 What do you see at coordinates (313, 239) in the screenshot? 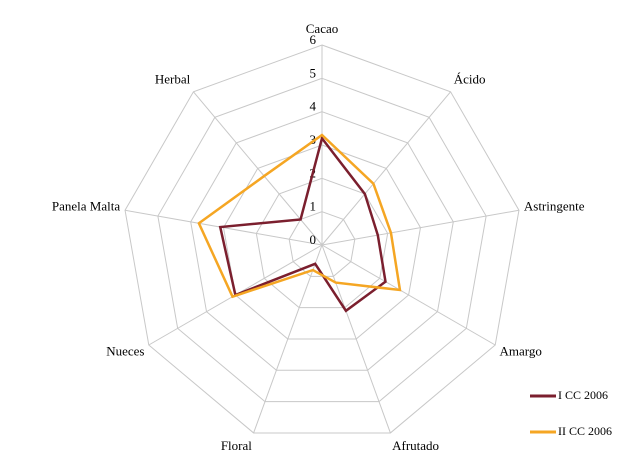
I see `tick-label: 0` at bounding box center [313, 239].